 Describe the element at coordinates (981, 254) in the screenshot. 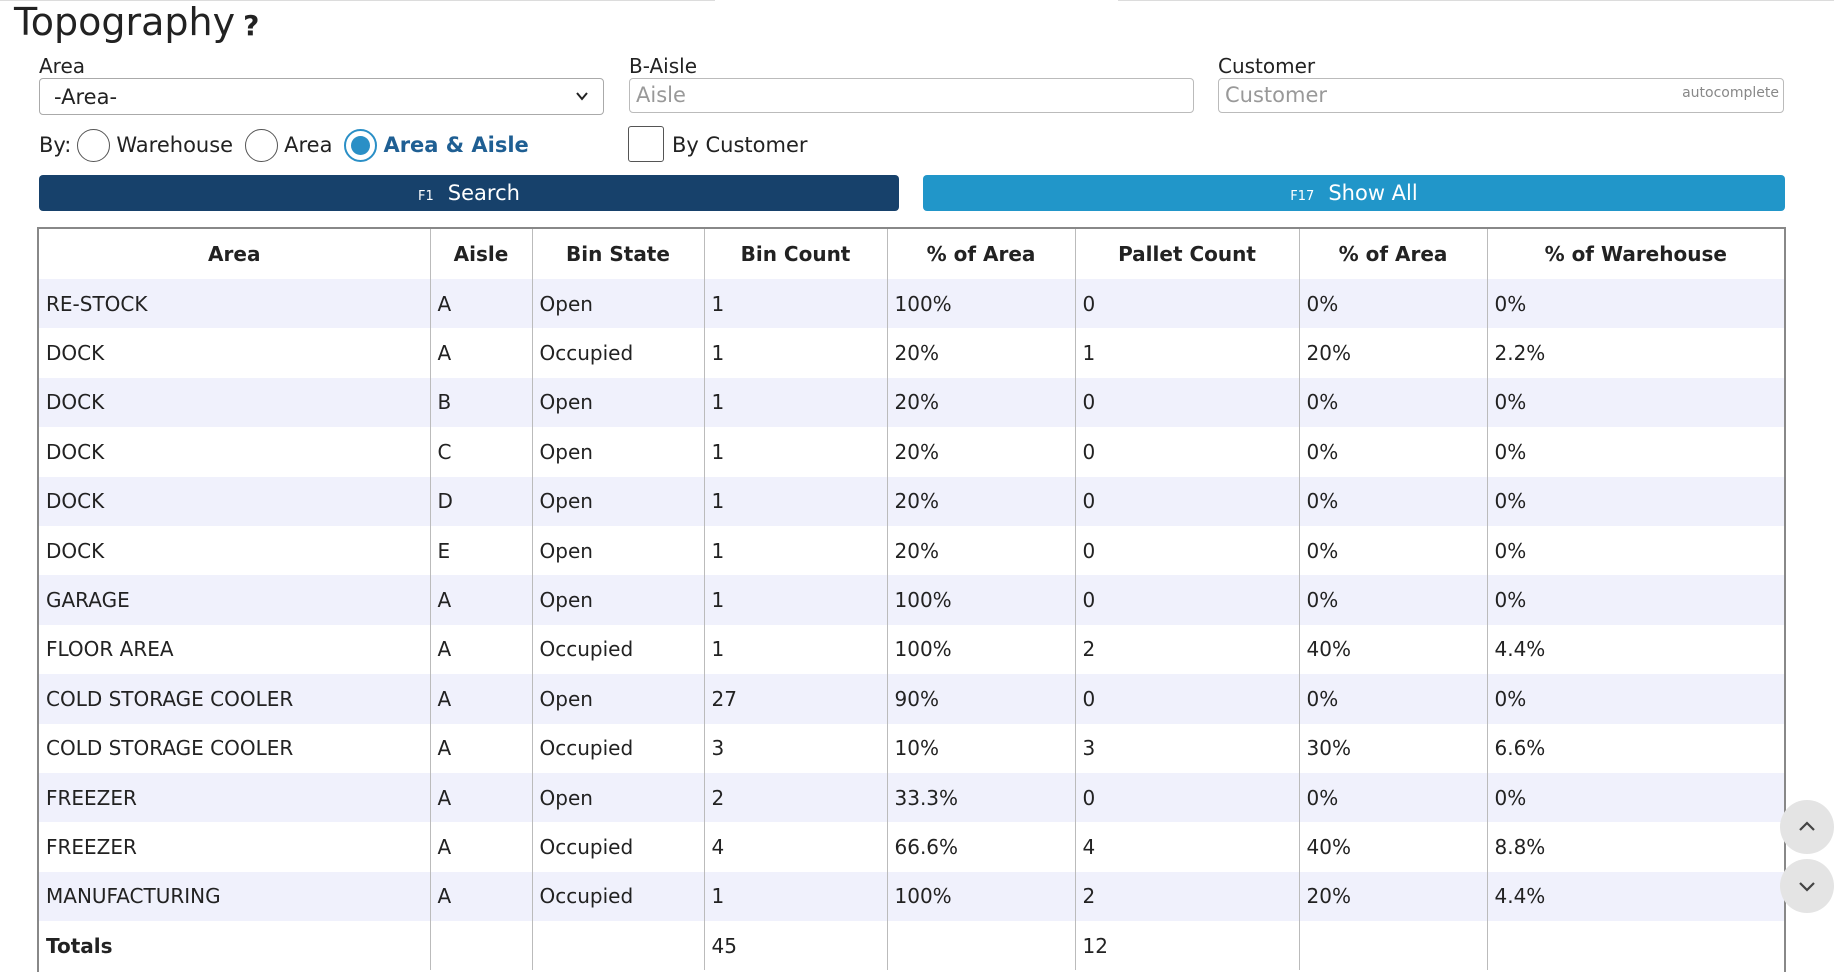

I see `col-header-pct-area-bins: % of Area` at that location.